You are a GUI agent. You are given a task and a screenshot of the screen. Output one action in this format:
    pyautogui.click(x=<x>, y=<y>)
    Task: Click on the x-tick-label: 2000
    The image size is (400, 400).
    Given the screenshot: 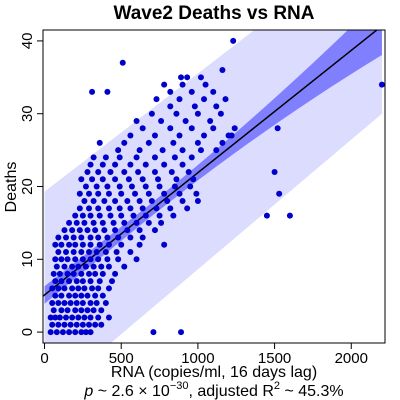 What is the action you would take?
    pyautogui.click(x=351, y=358)
    